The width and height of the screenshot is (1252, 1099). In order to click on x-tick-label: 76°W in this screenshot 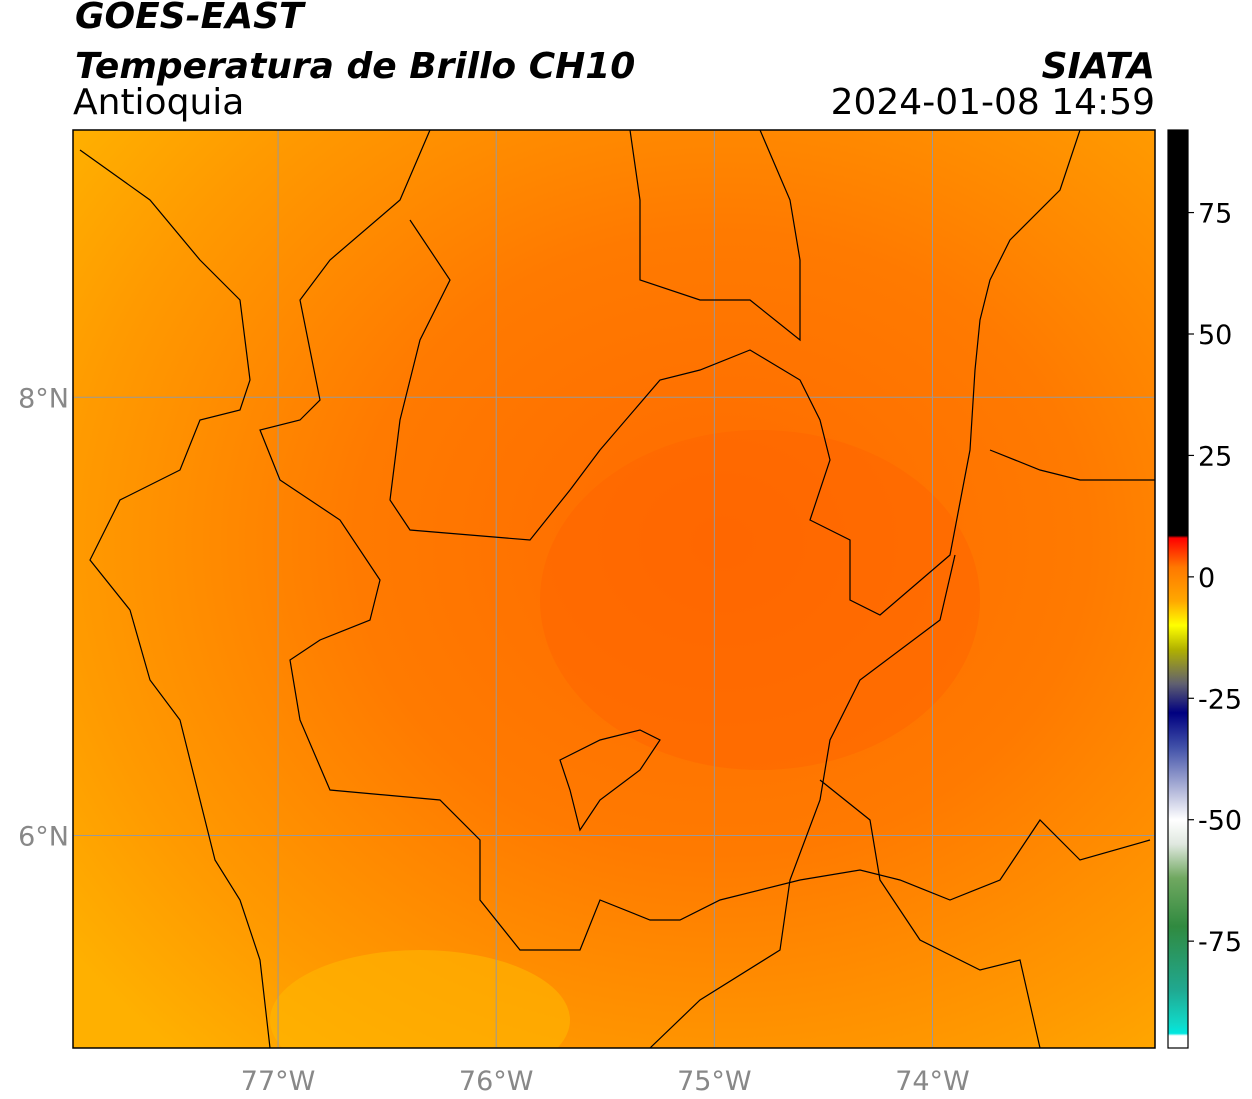, I will do `click(496, 1081)`.